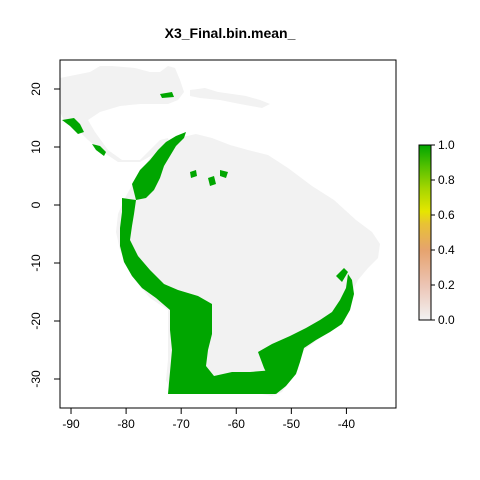  I want to click on y-tick-label: -30, so click(36, 379).